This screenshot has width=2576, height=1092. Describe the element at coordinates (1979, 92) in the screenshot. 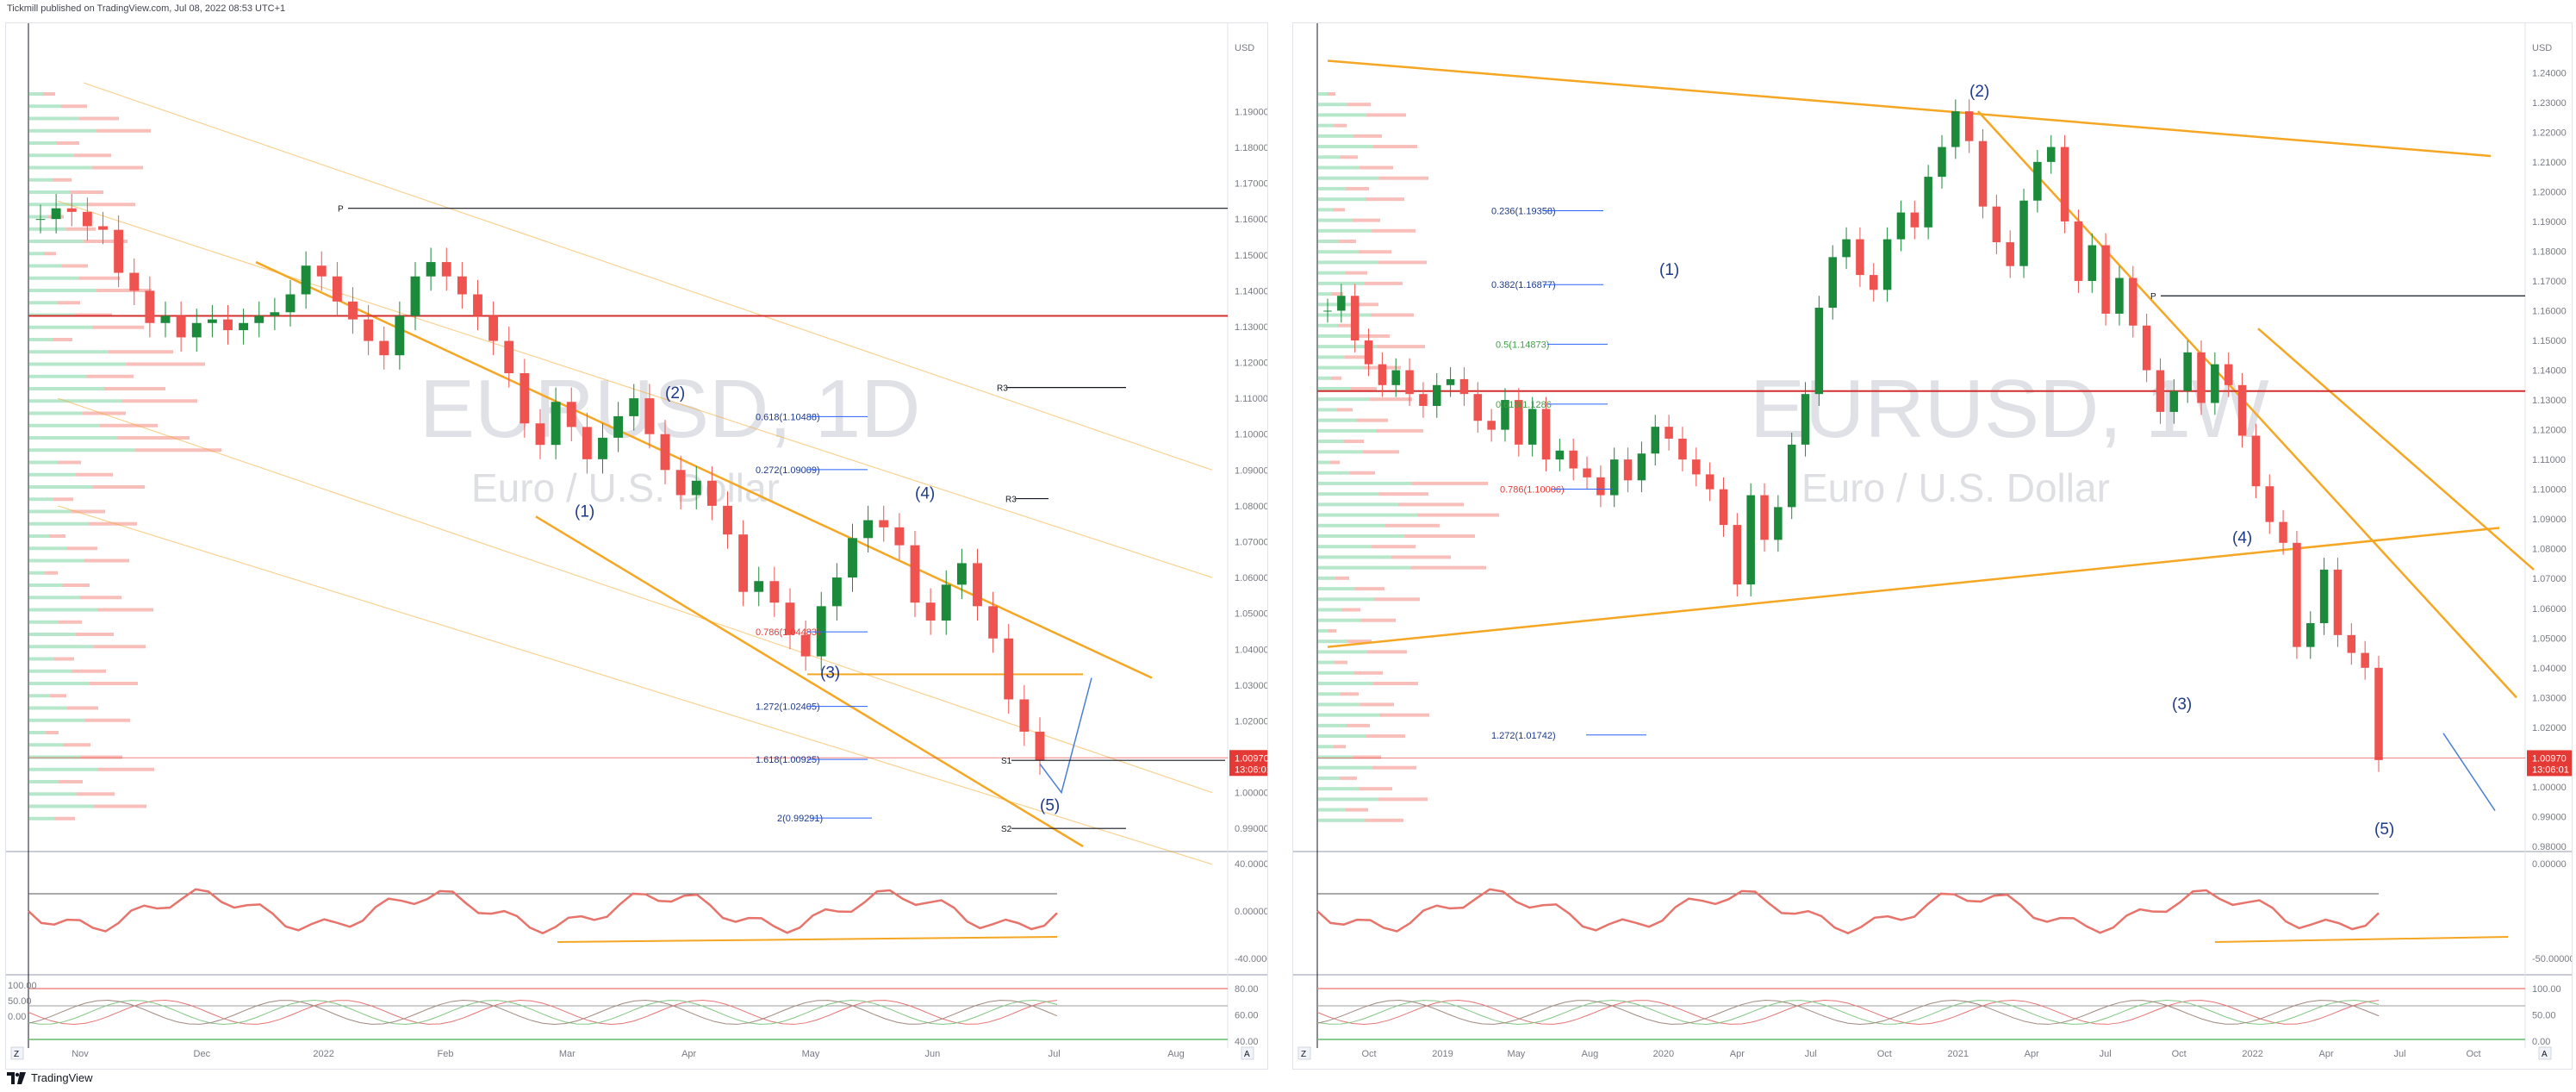

I see `elliott-wave-label: (2)` at that location.